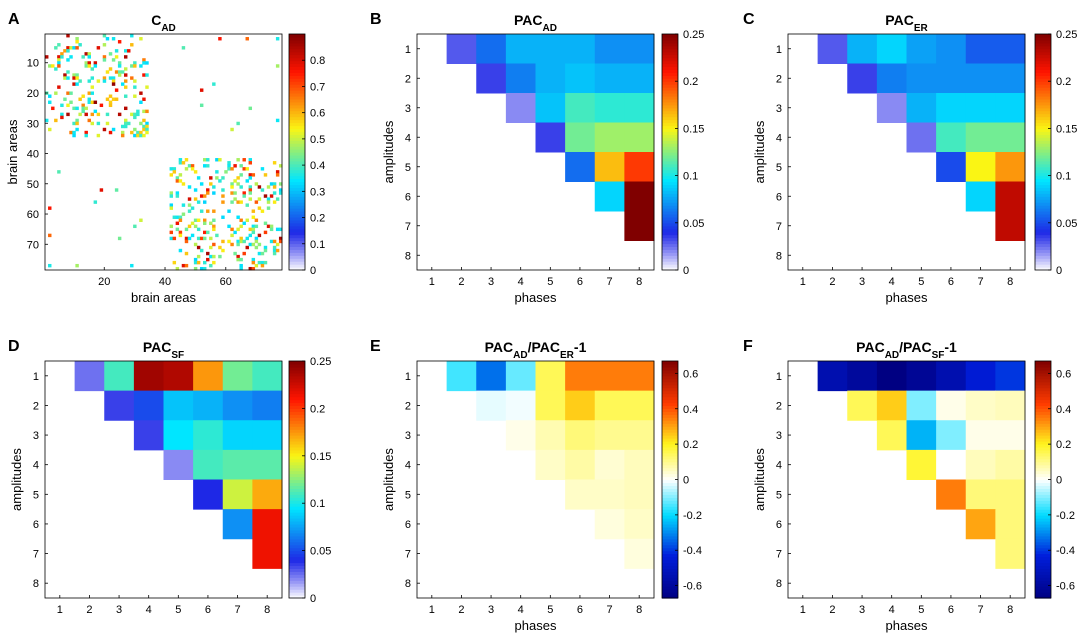 The image size is (1084, 641). What do you see at coordinates (899, 20) in the screenshot?
I see `title-text: PAC` at bounding box center [899, 20].